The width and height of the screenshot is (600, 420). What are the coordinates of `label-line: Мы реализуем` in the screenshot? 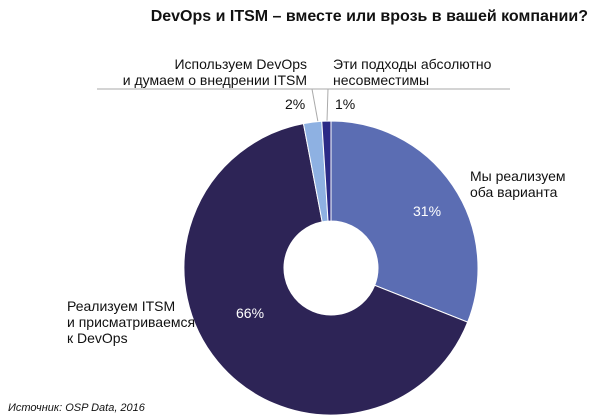 It's located at (518, 176).